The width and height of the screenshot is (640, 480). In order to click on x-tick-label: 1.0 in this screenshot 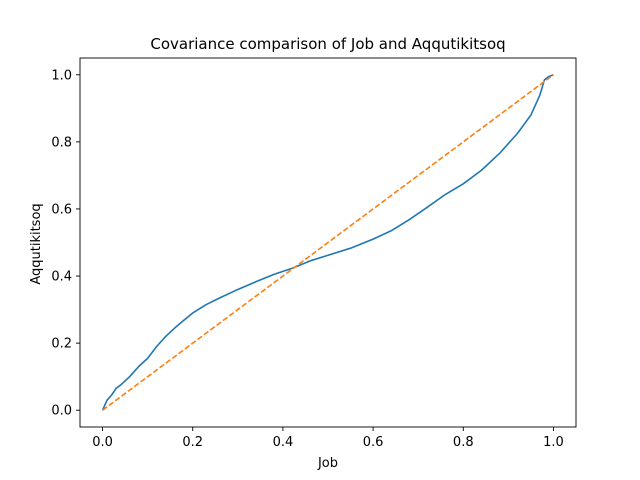, I will do `click(553, 442)`.